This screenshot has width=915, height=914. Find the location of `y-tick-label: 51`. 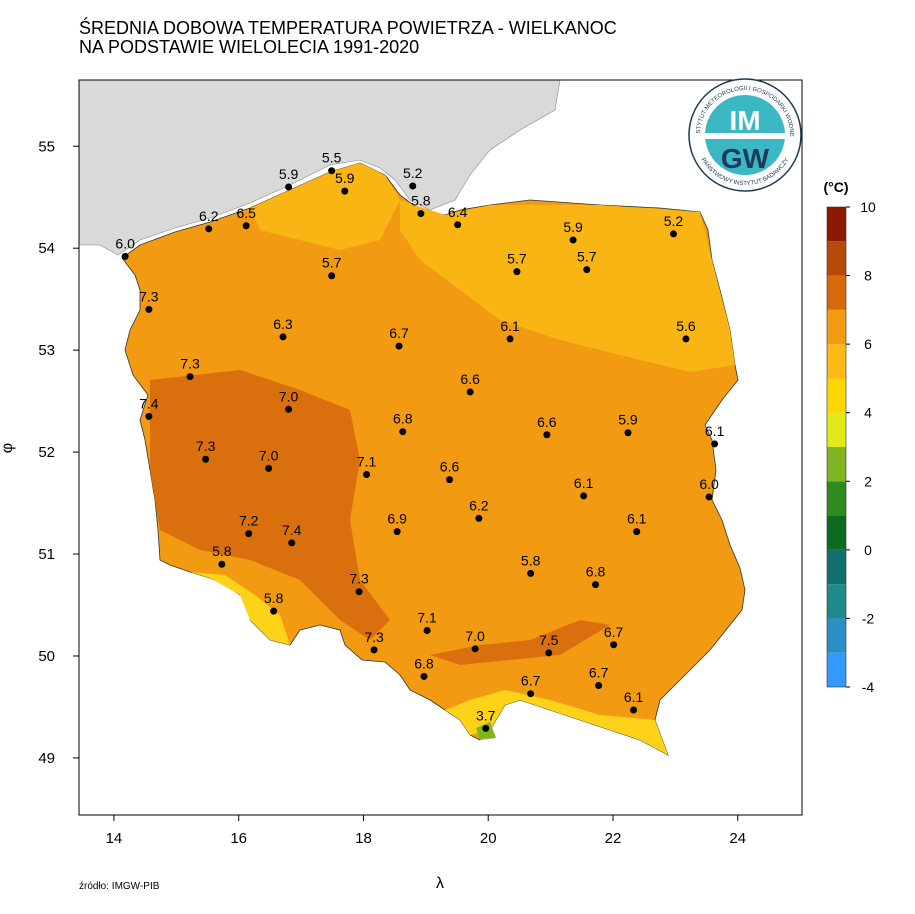

y-tick-label: 51 is located at coordinates (46, 554).